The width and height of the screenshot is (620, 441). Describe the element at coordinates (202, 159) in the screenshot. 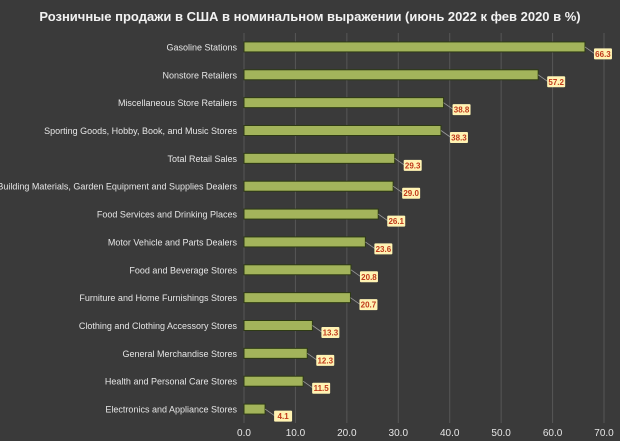

I see `category-label: Total Retail Sales` at that location.